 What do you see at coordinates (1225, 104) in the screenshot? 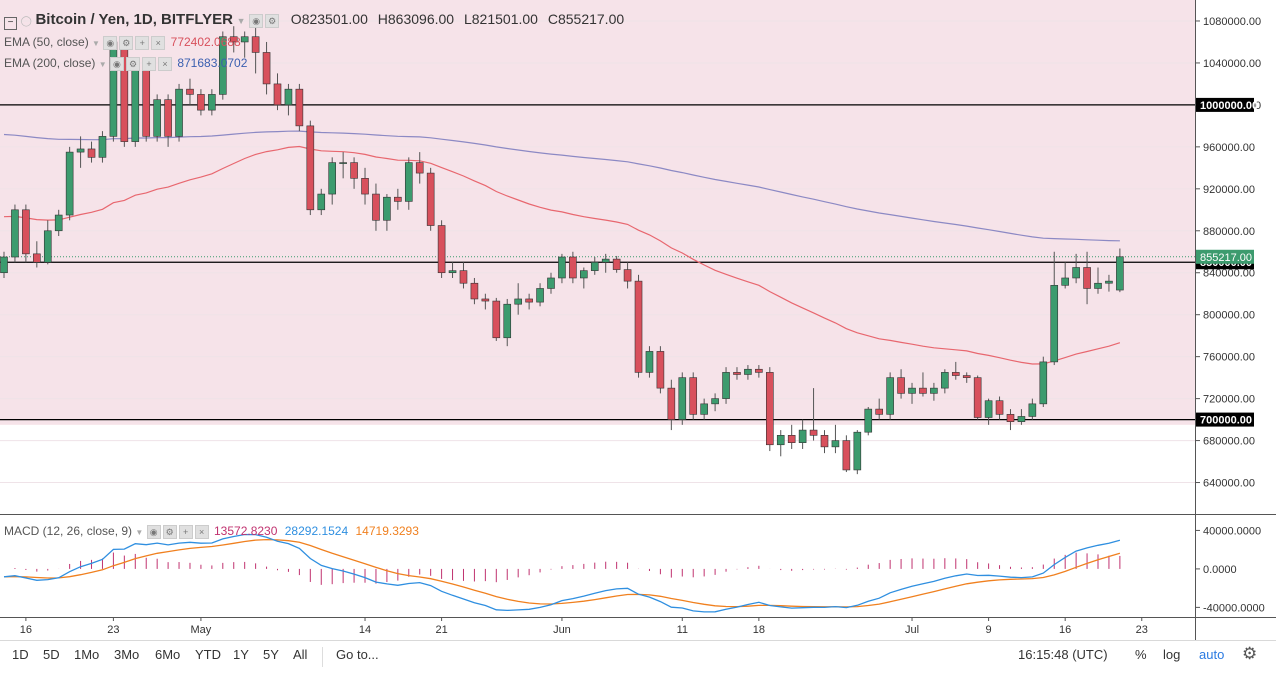
I see `level-label-bg` at bounding box center [1225, 104].